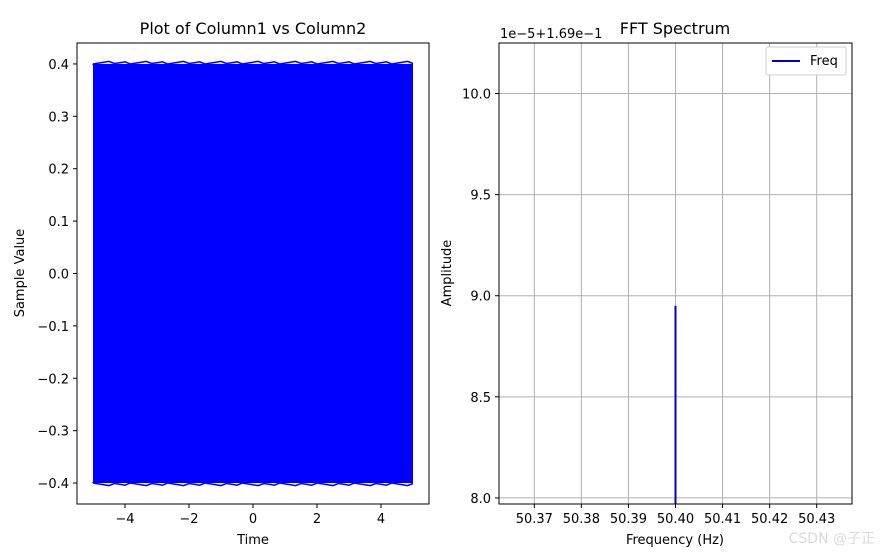 This screenshot has width=880, height=553. What do you see at coordinates (58, 170) in the screenshot?
I see `y-tick-label: 0.2` at bounding box center [58, 170].